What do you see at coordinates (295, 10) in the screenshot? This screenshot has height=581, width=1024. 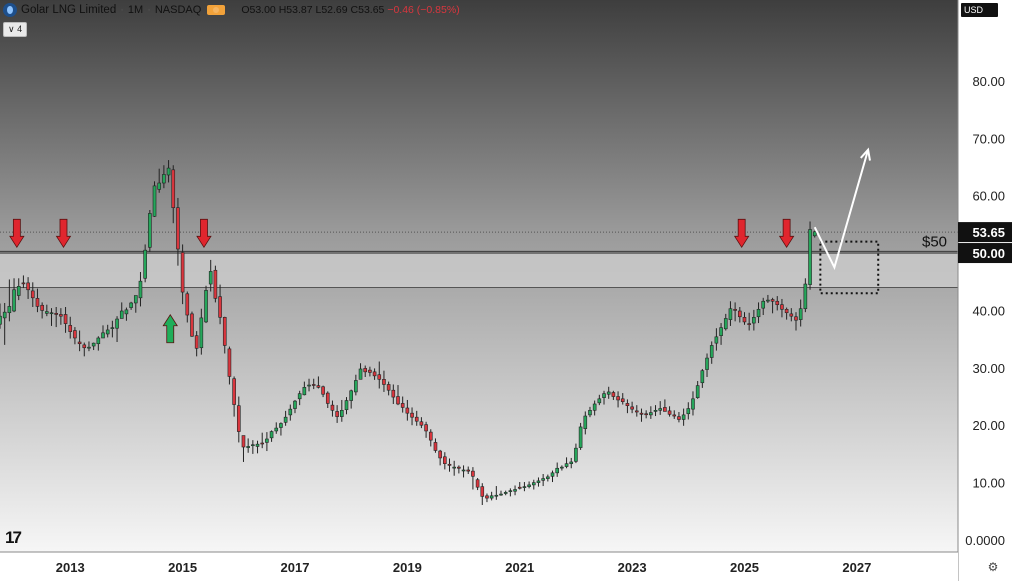 I see `high-value: H53.87` at bounding box center [295, 10].